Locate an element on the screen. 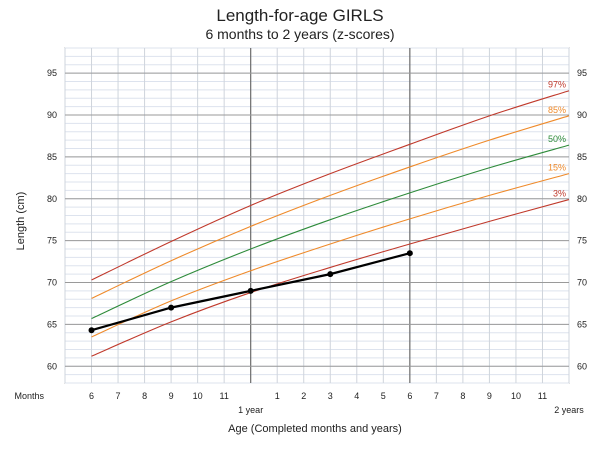 This screenshot has width=600, height=450. x-tick-label: 3 is located at coordinates (330, 396).